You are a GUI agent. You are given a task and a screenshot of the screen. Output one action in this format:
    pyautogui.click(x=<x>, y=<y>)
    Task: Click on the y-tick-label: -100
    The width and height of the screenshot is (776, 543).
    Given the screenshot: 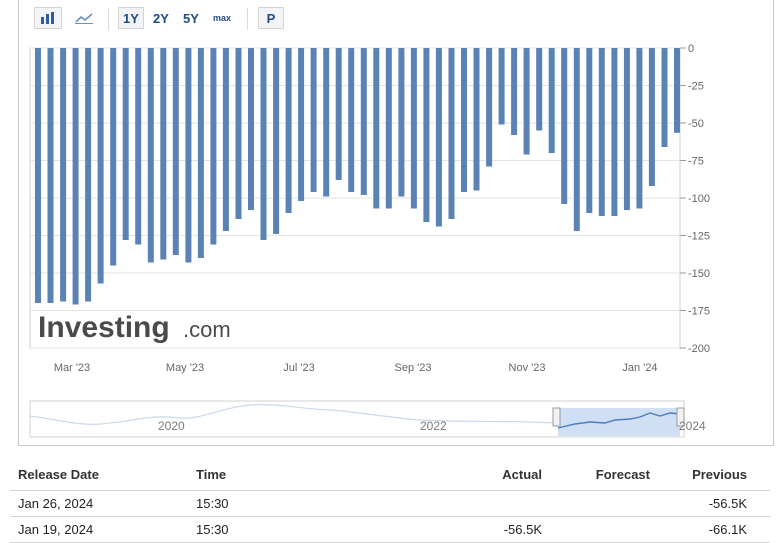 What is the action you would take?
    pyautogui.click(x=699, y=199)
    